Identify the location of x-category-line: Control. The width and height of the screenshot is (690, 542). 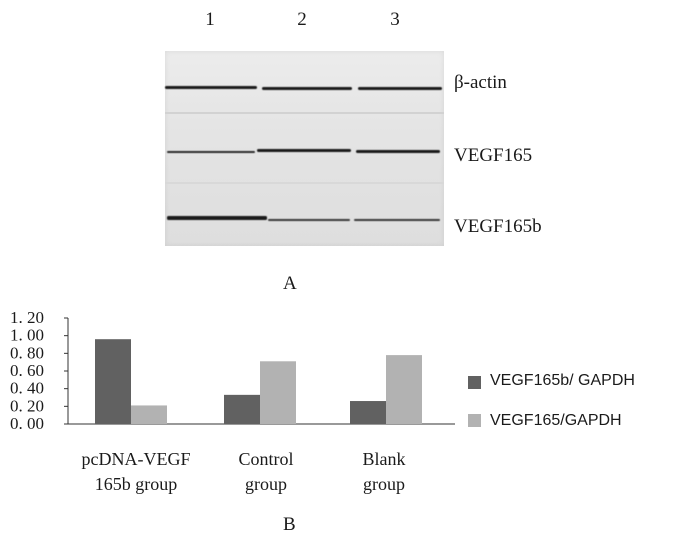
(266, 459).